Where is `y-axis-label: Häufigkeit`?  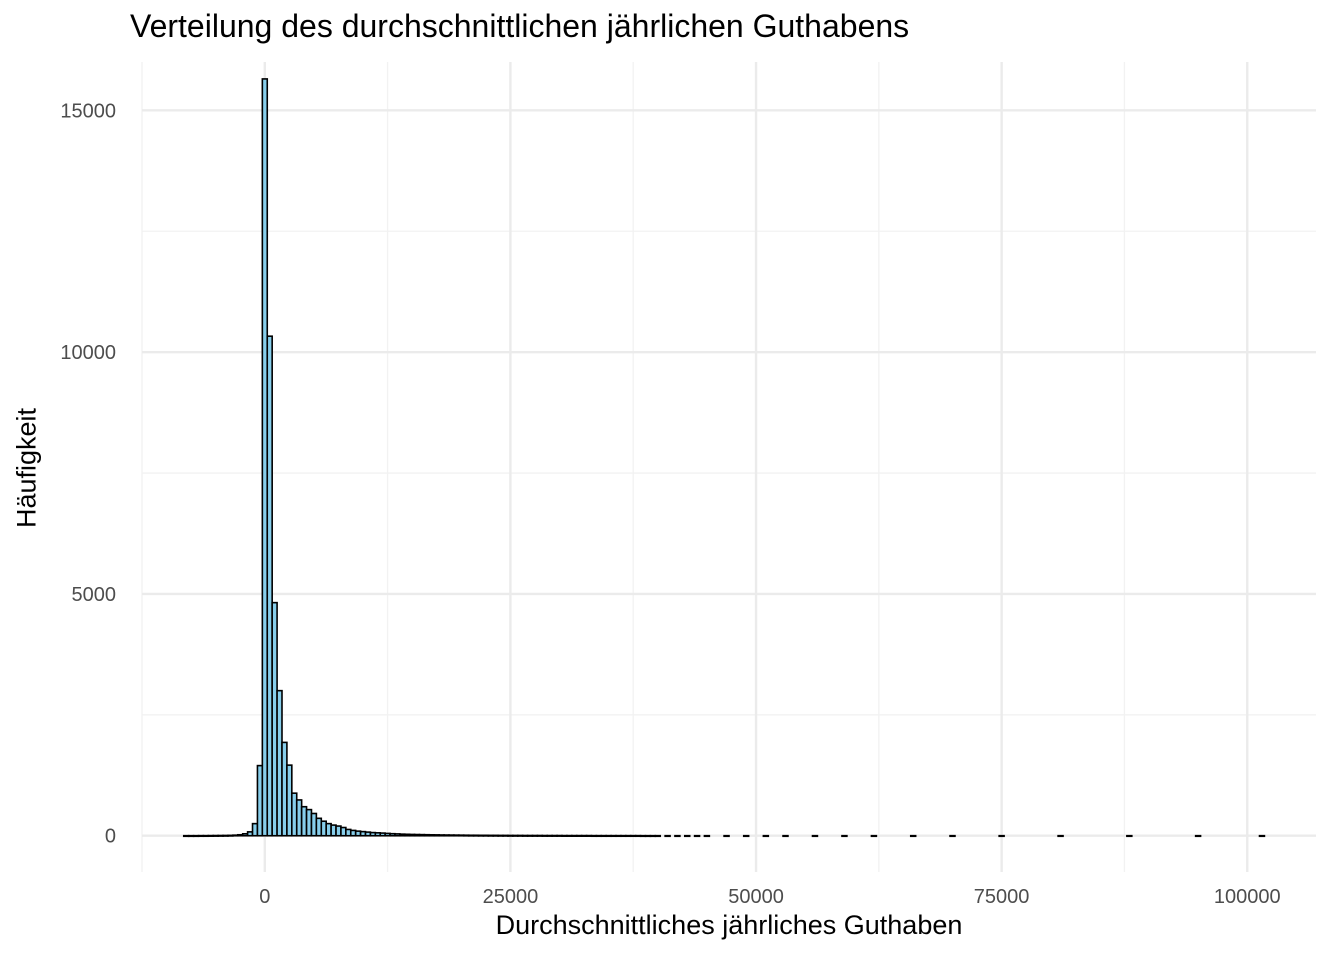 y-axis-label: Häufigkeit is located at coordinates (26, 468).